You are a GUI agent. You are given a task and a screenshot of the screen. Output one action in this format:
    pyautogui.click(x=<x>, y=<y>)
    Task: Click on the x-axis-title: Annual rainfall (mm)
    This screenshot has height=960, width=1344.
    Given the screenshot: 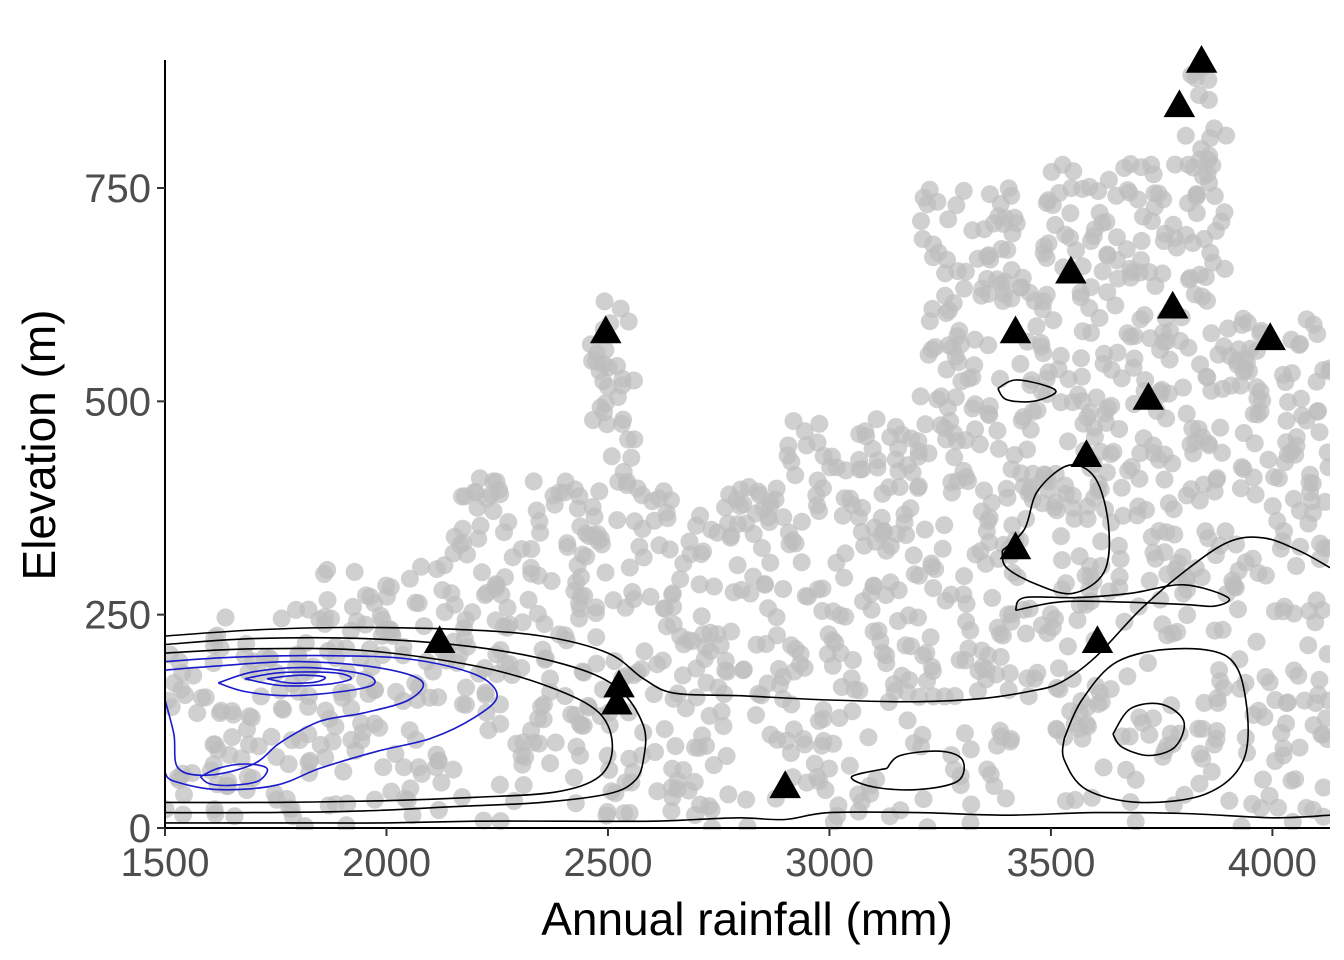 What is the action you would take?
    pyautogui.click(x=747, y=919)
    